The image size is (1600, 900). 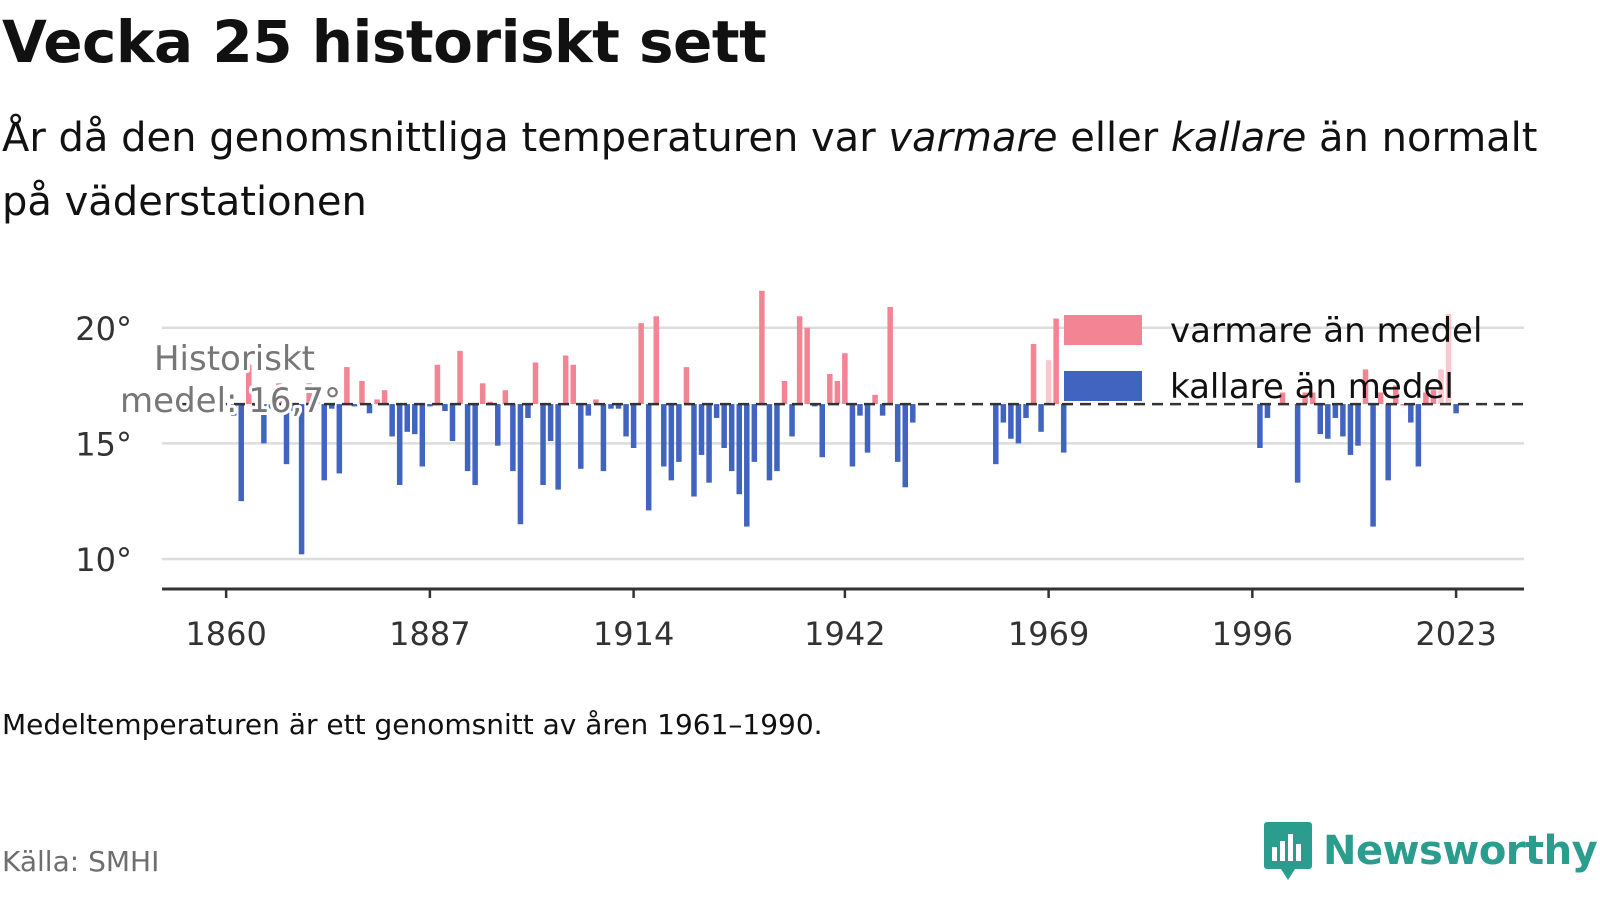 I want to click on bar-cold-1925, so click(x=716, y=411).